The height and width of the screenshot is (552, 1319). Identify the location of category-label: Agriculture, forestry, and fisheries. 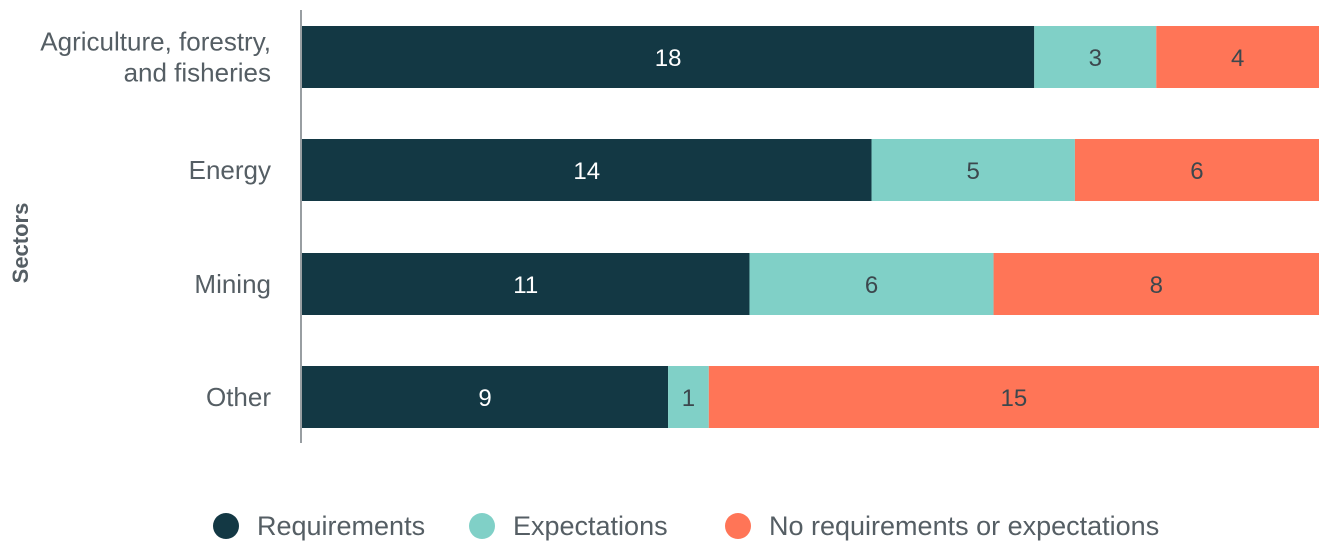
(155, 57).